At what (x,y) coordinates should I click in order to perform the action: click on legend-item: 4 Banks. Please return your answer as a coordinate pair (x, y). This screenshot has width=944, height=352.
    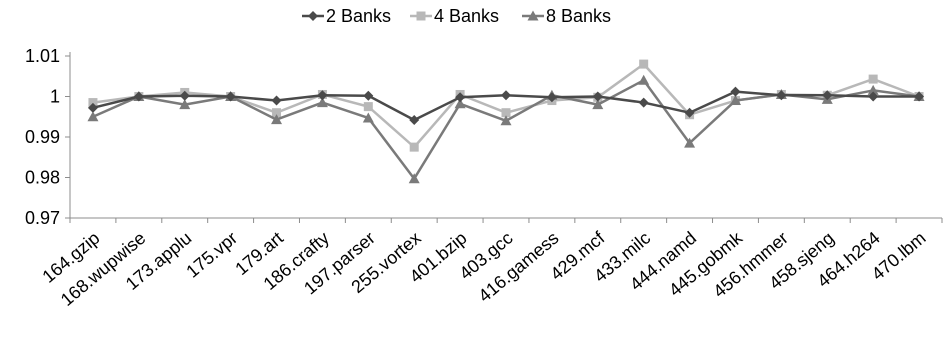
    Looking at the image, I should click on (454, 16).